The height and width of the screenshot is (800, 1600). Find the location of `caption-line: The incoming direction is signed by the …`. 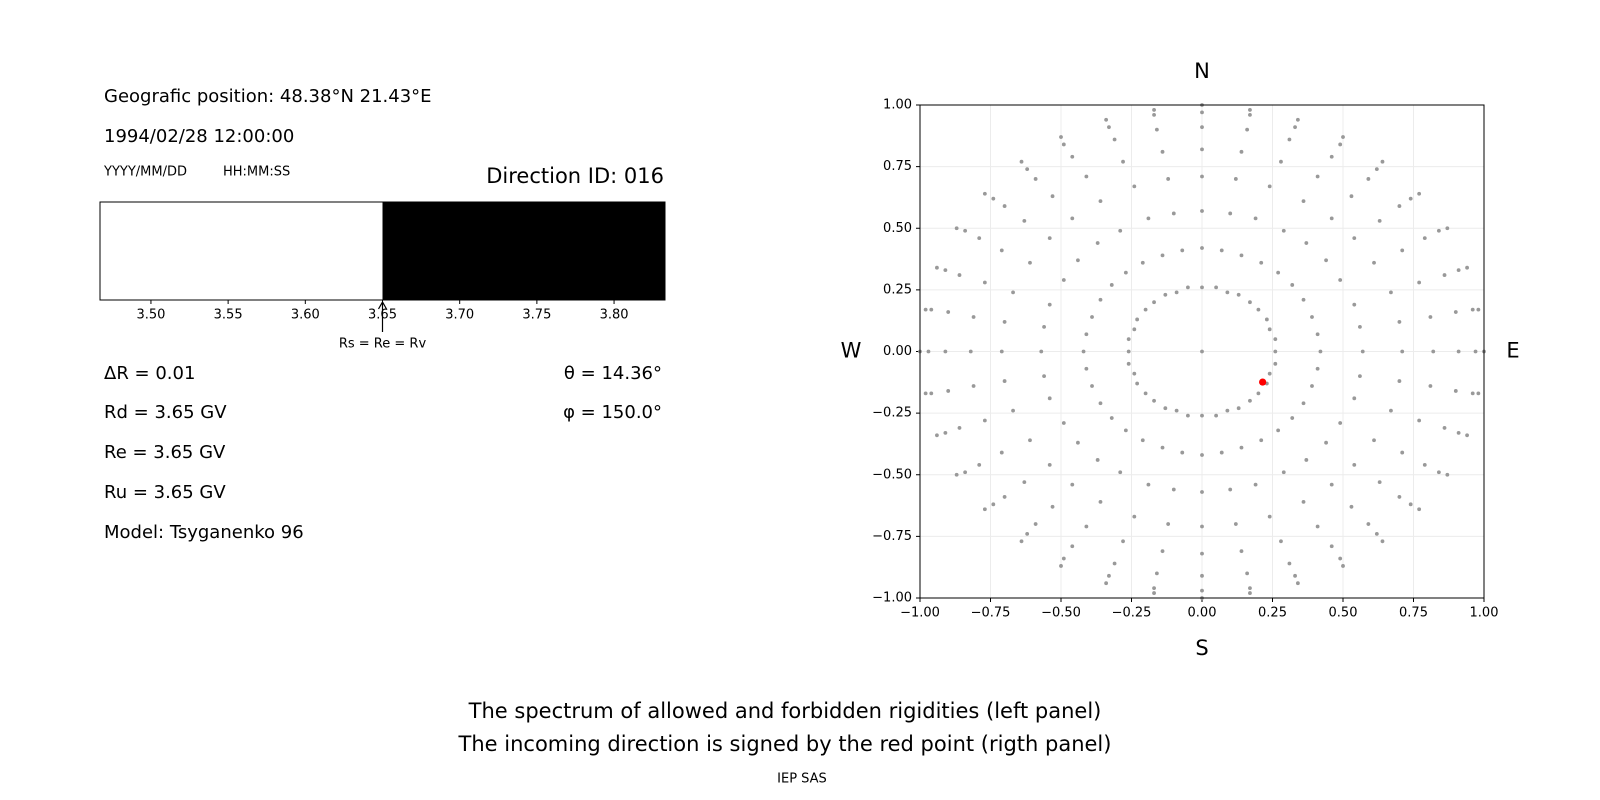

caption-line: The incoming direction is signed by the … is located at coordinates (785, 744).